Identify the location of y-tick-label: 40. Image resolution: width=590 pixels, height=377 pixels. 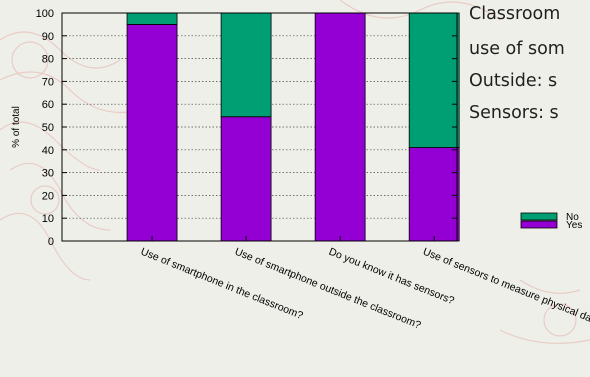
(48, 151).